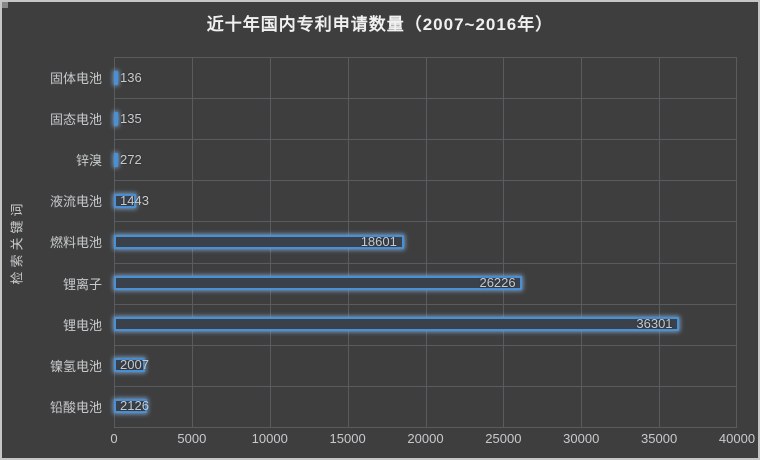 This screenshot has height=460, width=760. What do you see at coordinates (378, 241) in the screenshot?
I see `bar-value-label: 18601` at bounding box center [378, 241].